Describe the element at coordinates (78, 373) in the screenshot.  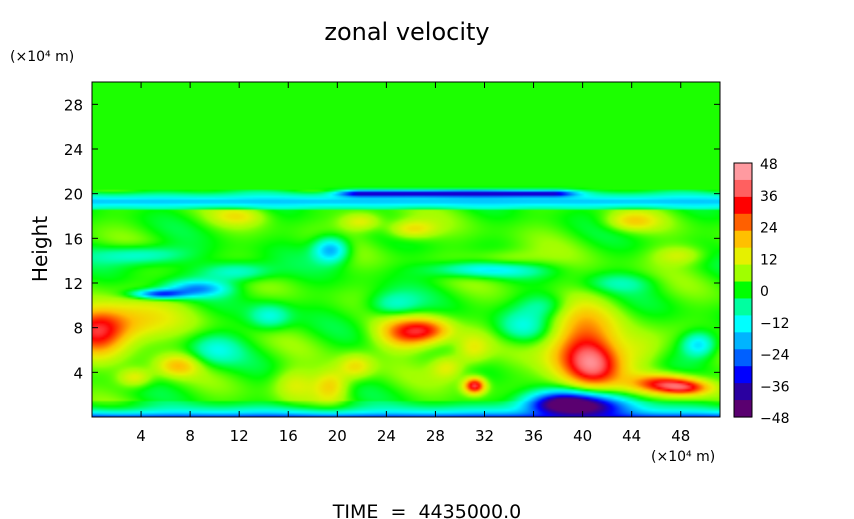
I see `y-tick-label-0: 4` at that location.